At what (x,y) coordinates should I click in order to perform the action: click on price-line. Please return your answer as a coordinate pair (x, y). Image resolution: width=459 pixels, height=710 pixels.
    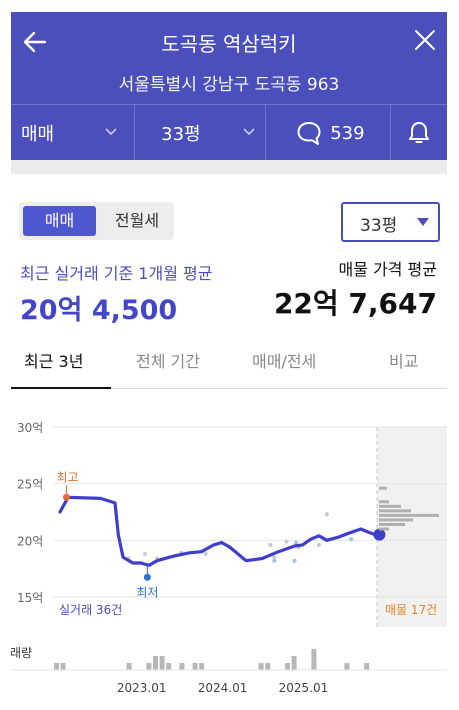
    Looking at the image, I should click on (217, 531).